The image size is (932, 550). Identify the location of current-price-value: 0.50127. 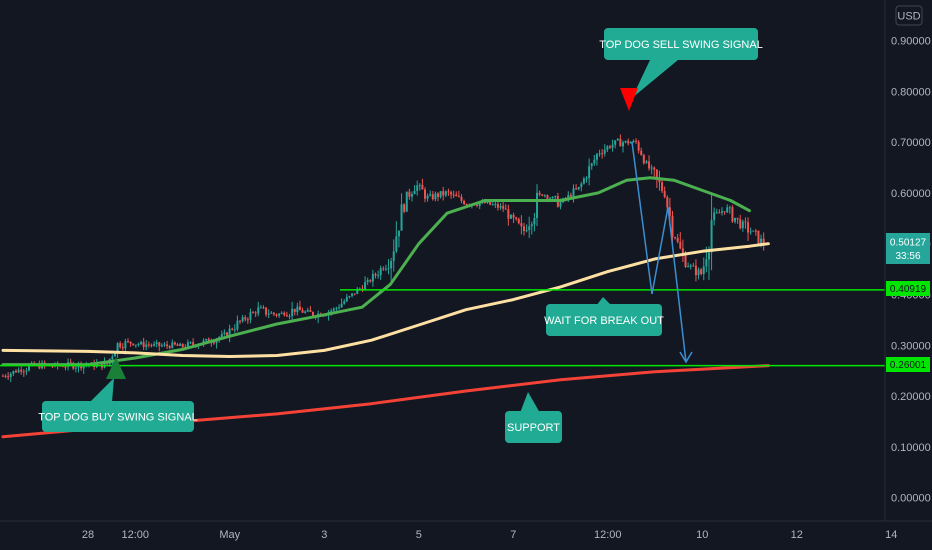
(908, 243).